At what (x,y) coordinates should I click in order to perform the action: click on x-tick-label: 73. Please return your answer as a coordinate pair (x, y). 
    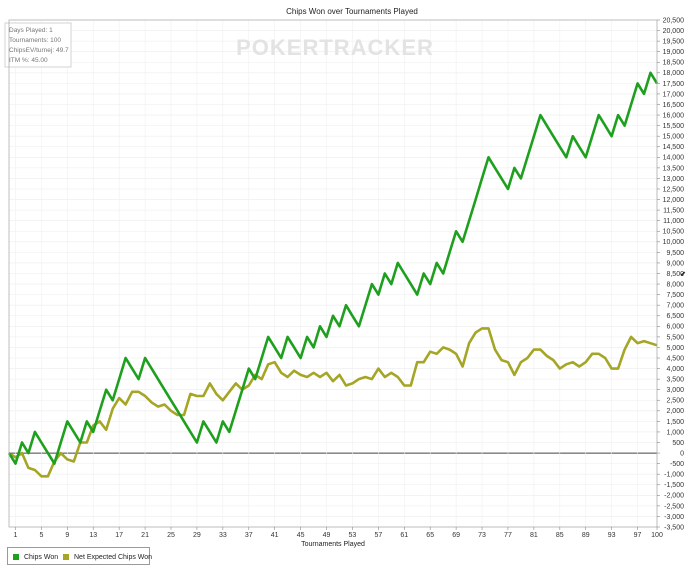
    Looking at the image, I should click on (482, 535).